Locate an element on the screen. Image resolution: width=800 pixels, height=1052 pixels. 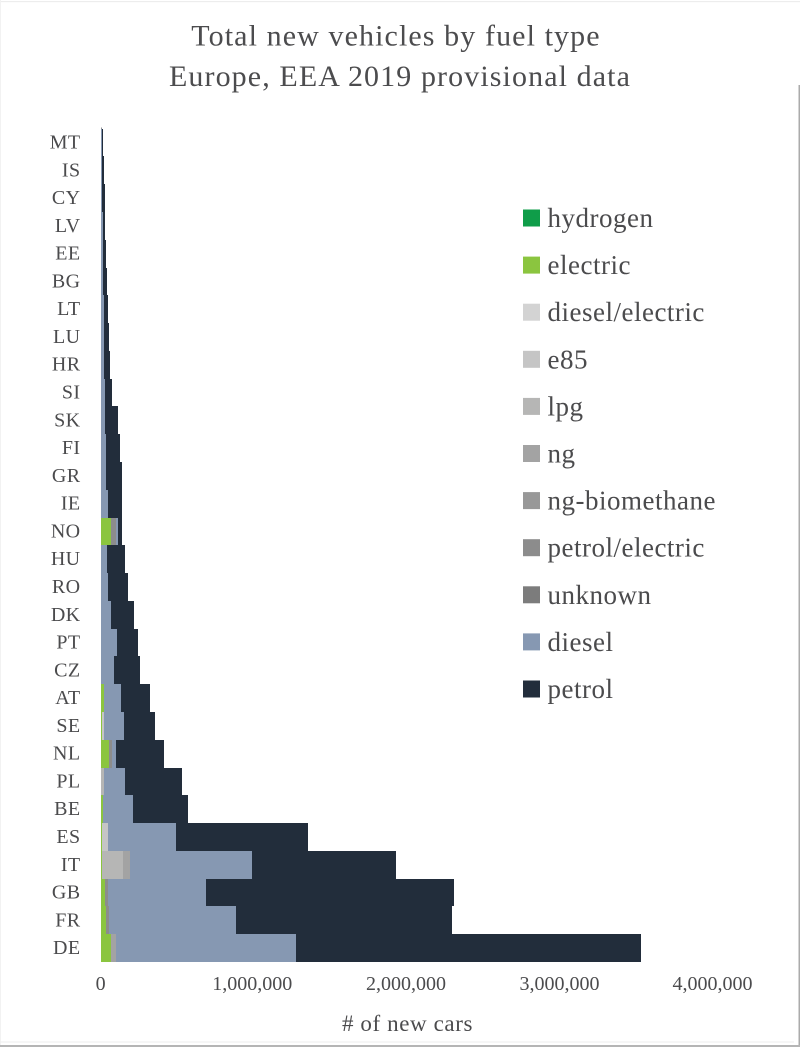
svg-text: BE is located at coordinates (67, 809).